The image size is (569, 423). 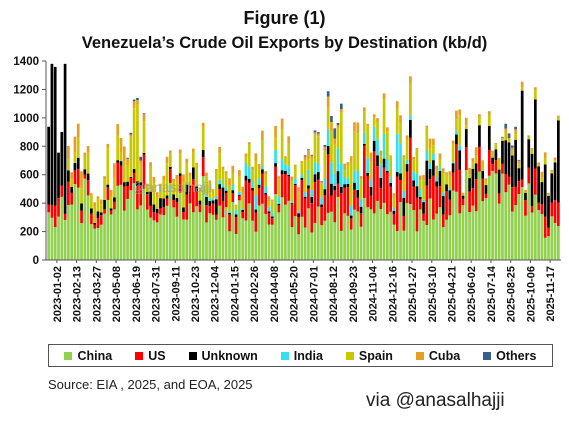 What do you see at coordinates (29, 147) in the screenshot?
I see `y-tick-label: 800` at bounding box center [29, 147].